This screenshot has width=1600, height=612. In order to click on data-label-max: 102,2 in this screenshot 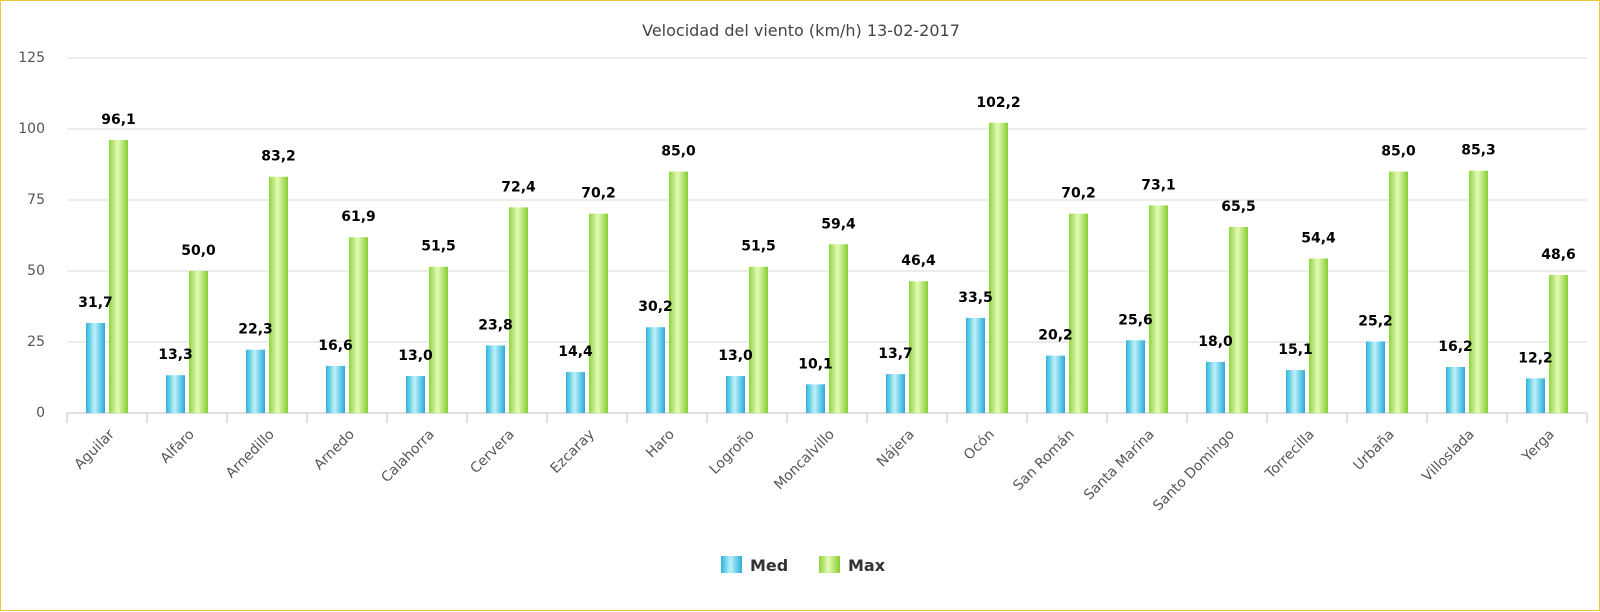, I will do `click(998, 103)`.